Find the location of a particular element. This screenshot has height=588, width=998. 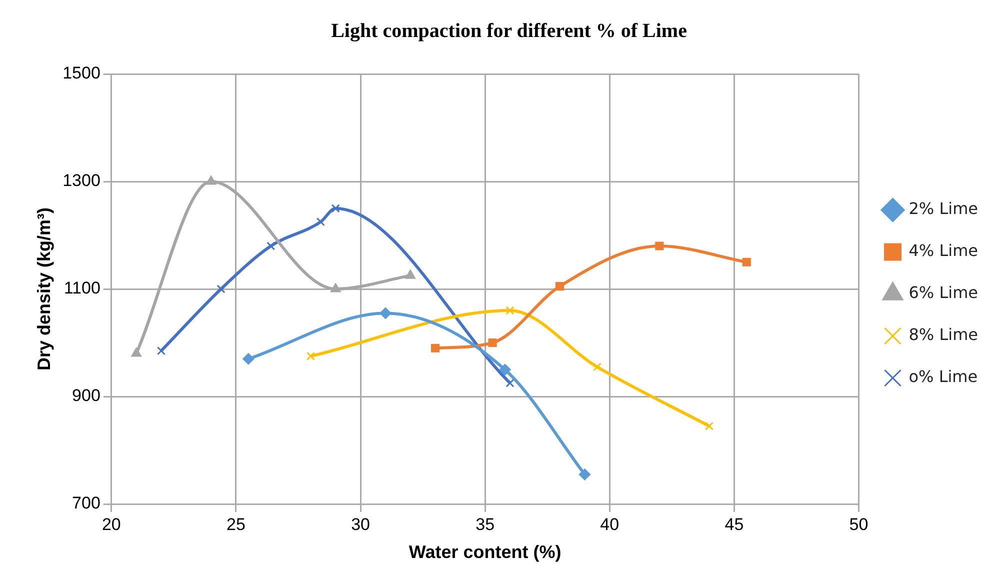

y-tick-label: 1500 is located at coordinates (81, 73).